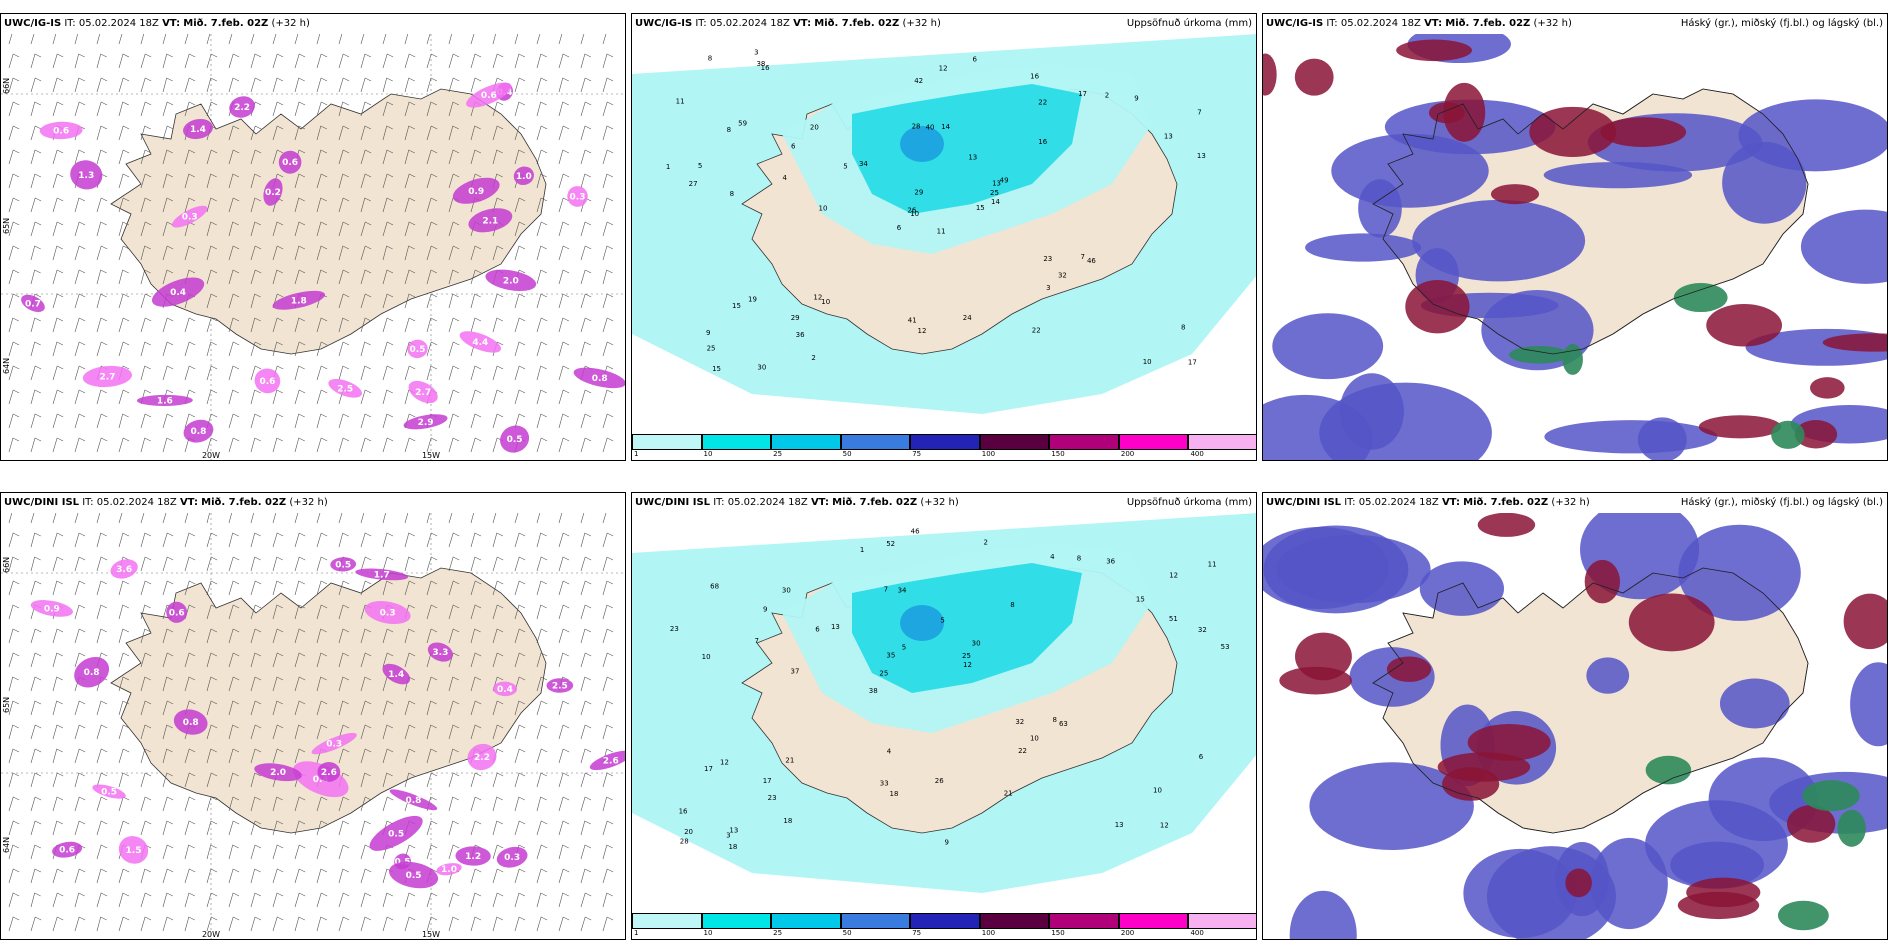 The width and height of the screenshot is (1900, 950). What do you see at coordinates (1506, 525) in the screenshot?
I see `high-cloud-area` at bounding box center [1506, 525].